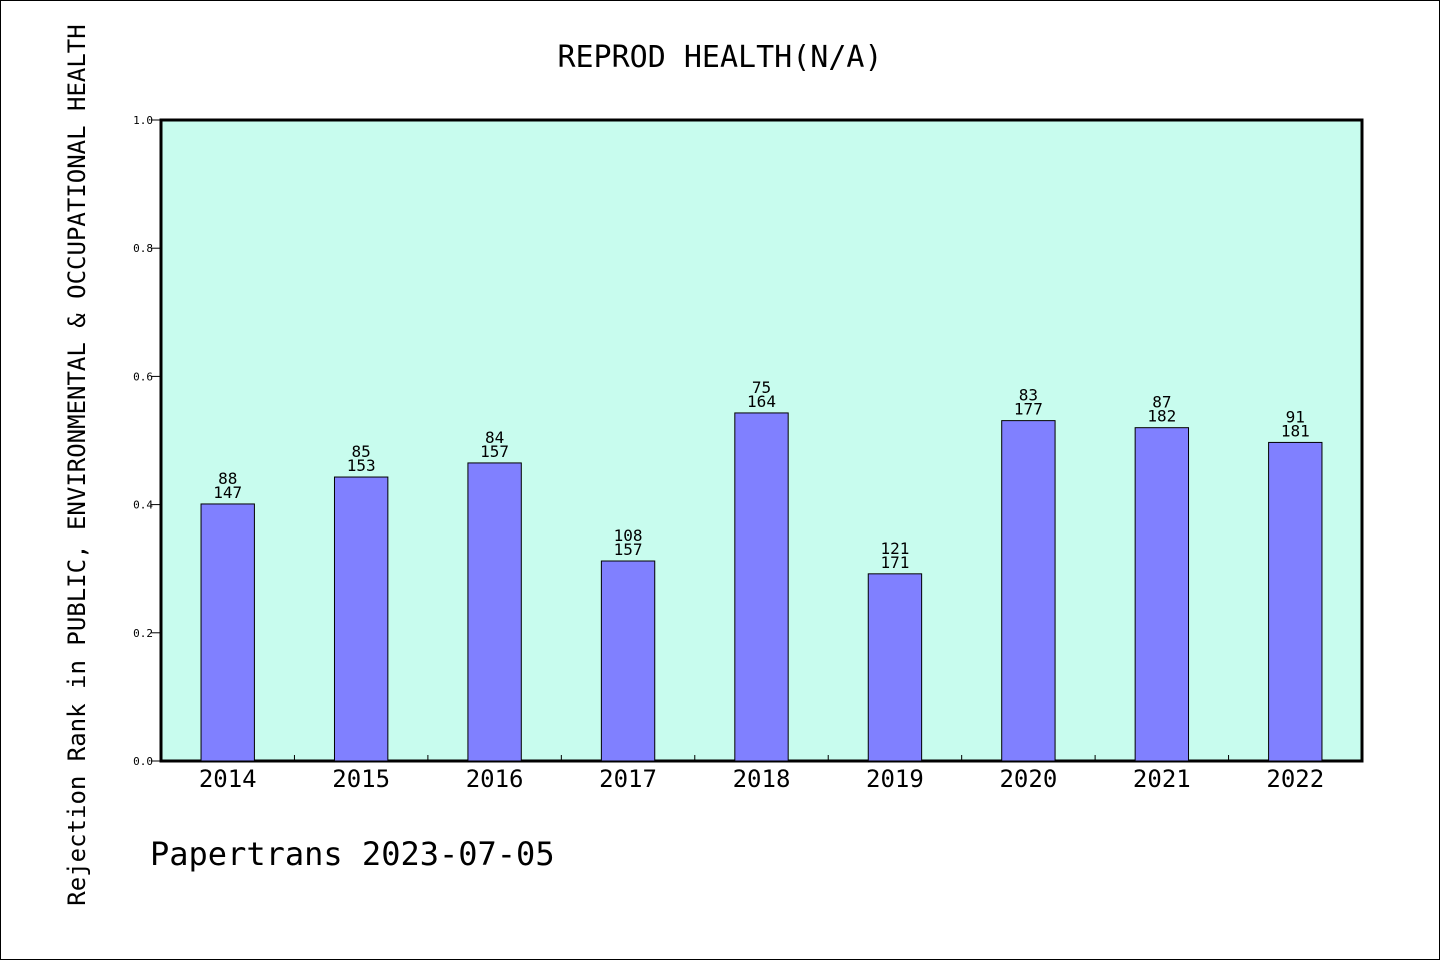 The width and height of the screenshot is (1440, 964). Describe the element at coordinates (143, 505) in the screenshot. I see `y-tick-label: 0.4` at that location.